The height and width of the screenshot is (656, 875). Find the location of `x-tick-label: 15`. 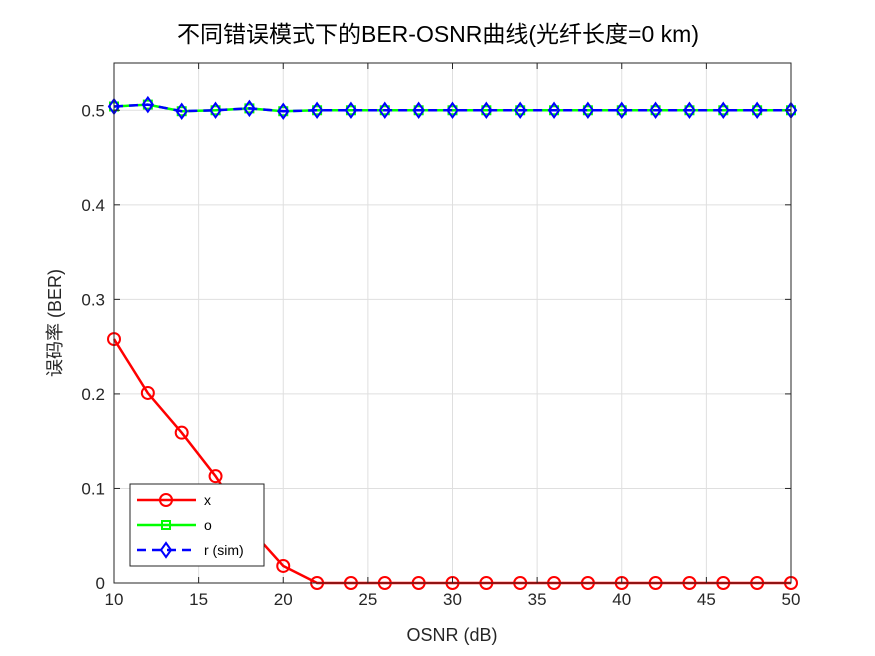

x-tick-label: 15 is located at coordinates (198, 599).